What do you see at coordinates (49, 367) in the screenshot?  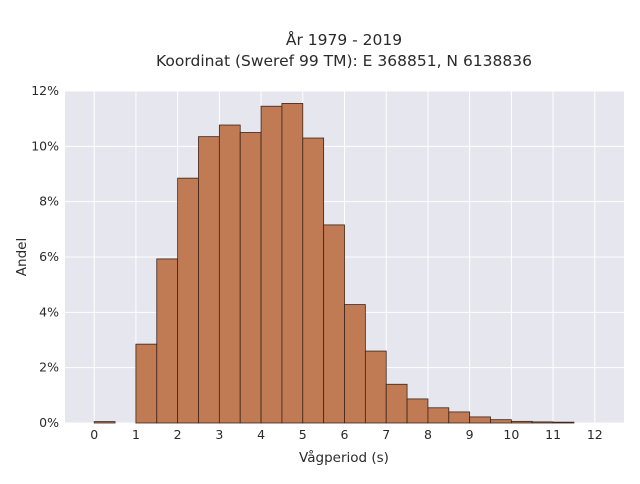 I see `y-tick-label: 2%` at bounding box center [49, 367].